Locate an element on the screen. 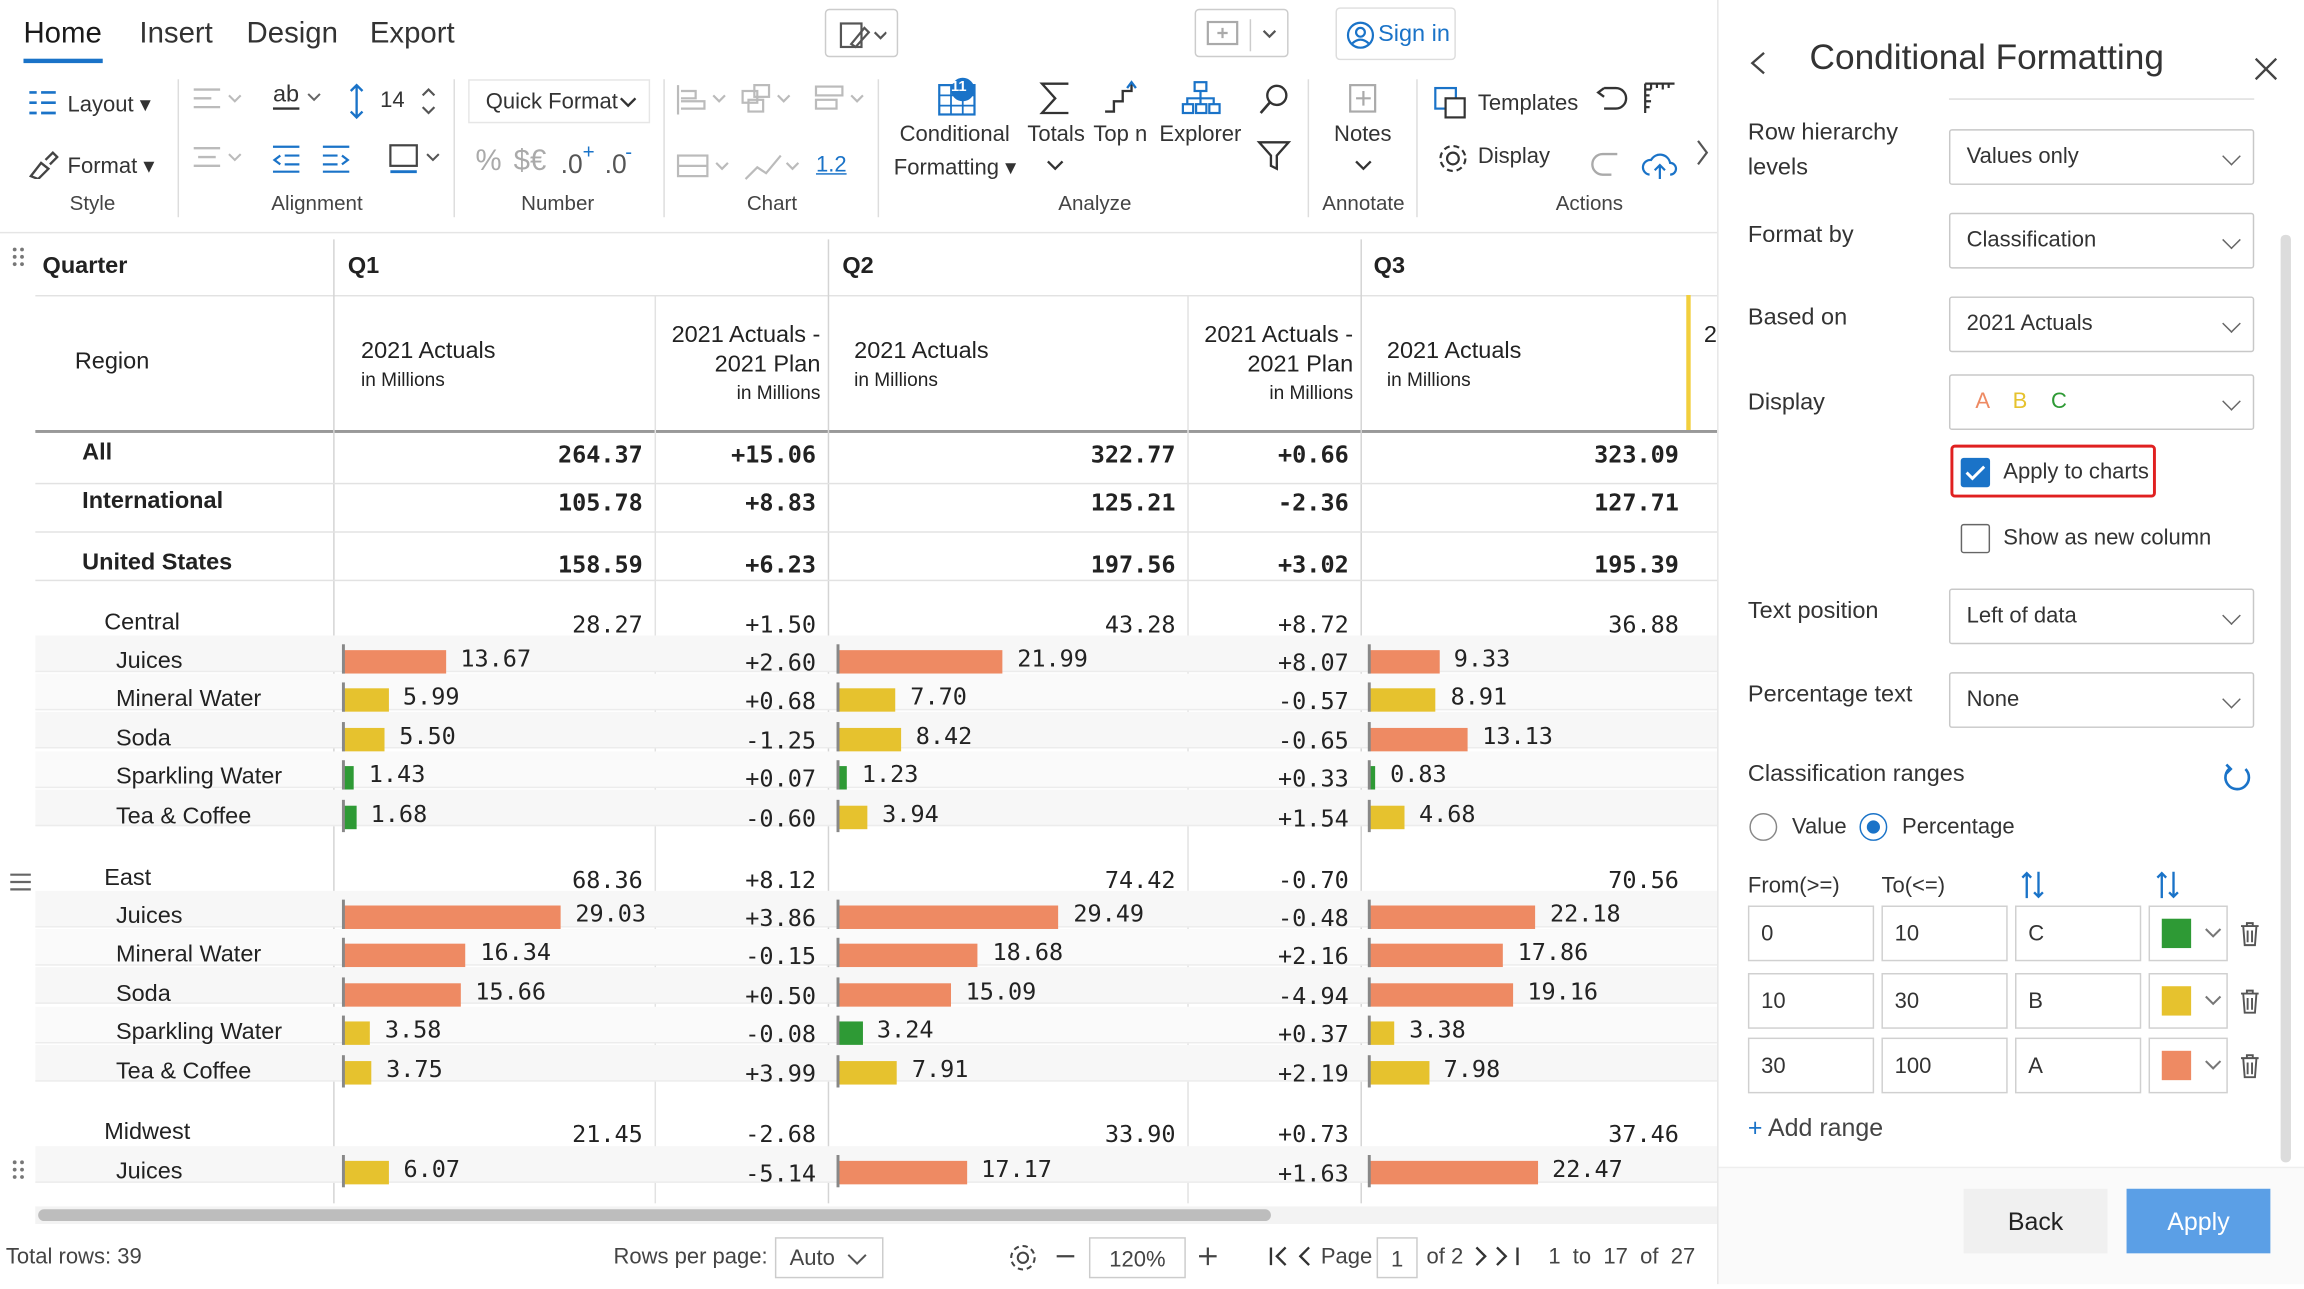  layout-menu: Layout ▾ is located at coordinates (109, 105).